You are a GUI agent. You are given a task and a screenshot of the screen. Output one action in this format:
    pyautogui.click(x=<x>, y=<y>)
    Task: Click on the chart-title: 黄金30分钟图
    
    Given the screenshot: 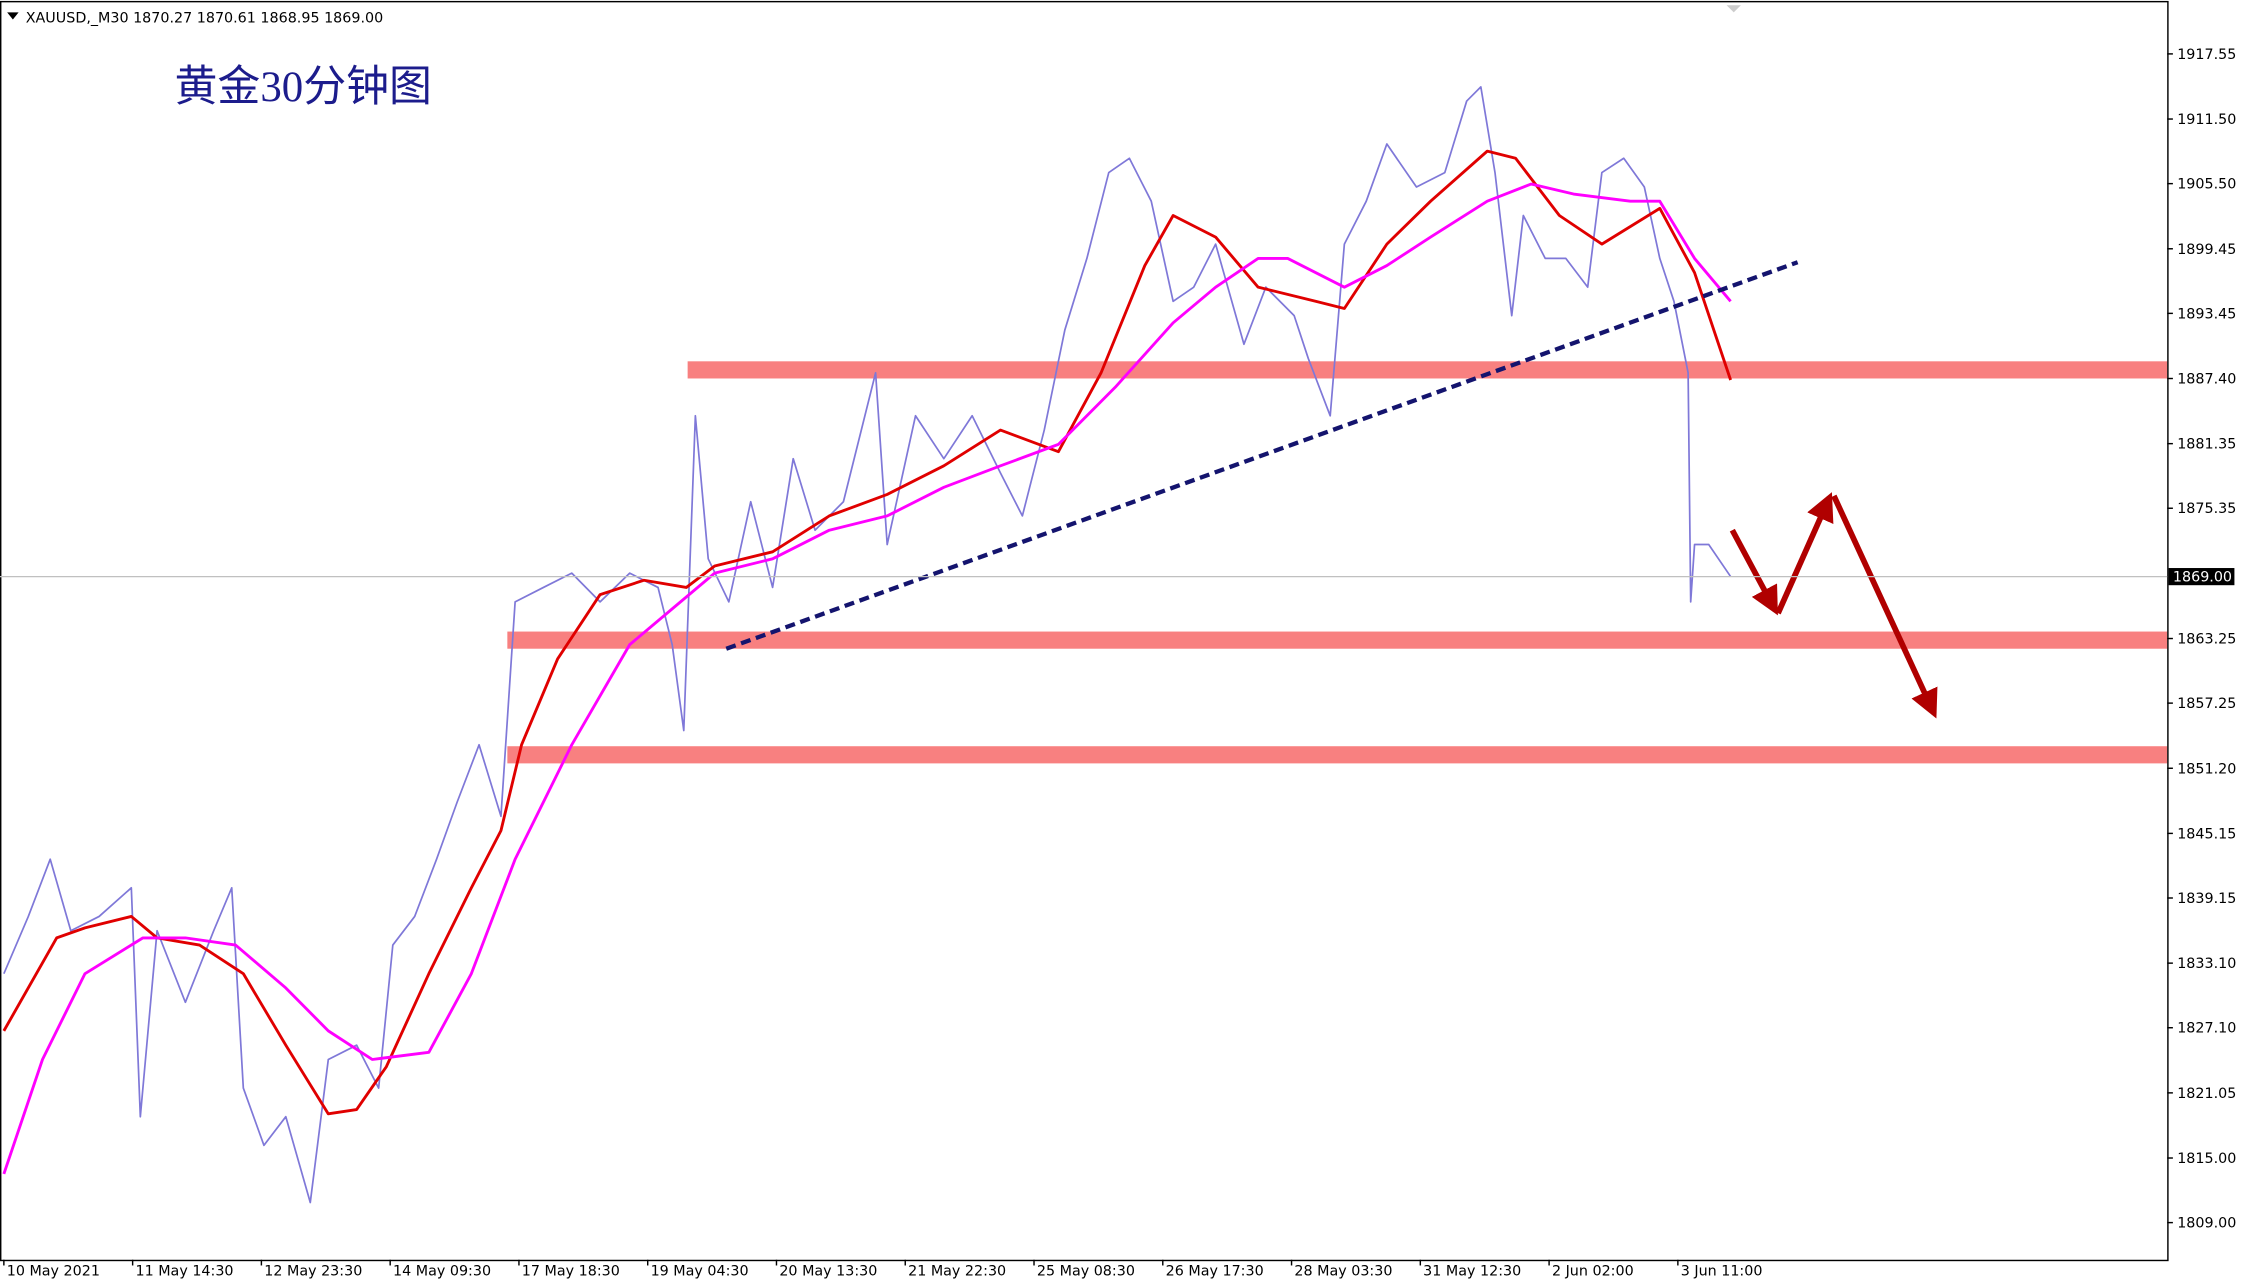 What is the action you would take?
    pyautogui.click(x=303, y=87)
    